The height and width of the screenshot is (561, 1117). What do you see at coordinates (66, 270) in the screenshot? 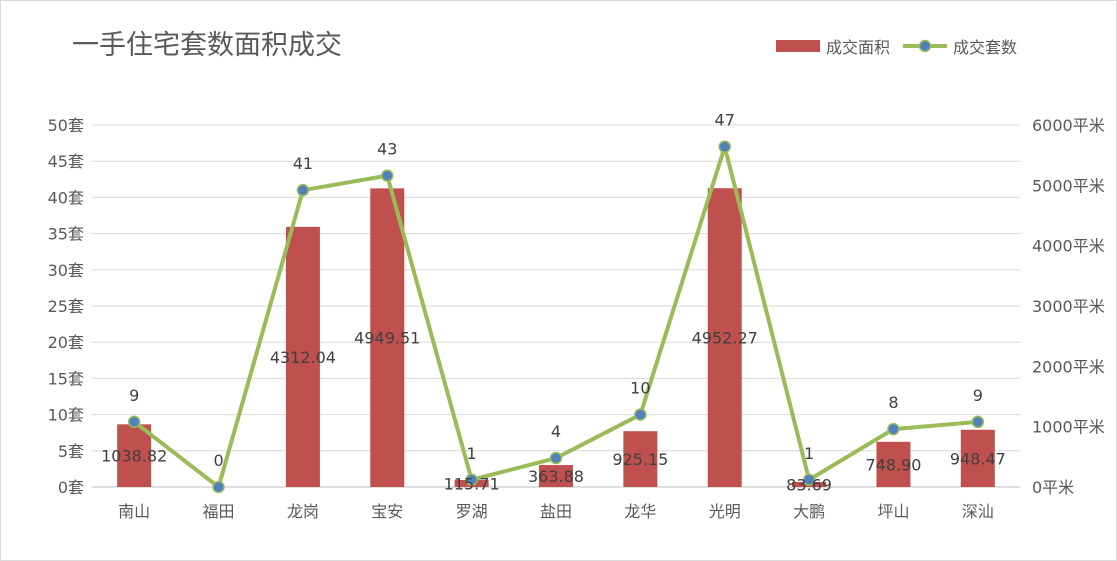
I see `left-tick-label: 30套` at bounding box center [66, 270].